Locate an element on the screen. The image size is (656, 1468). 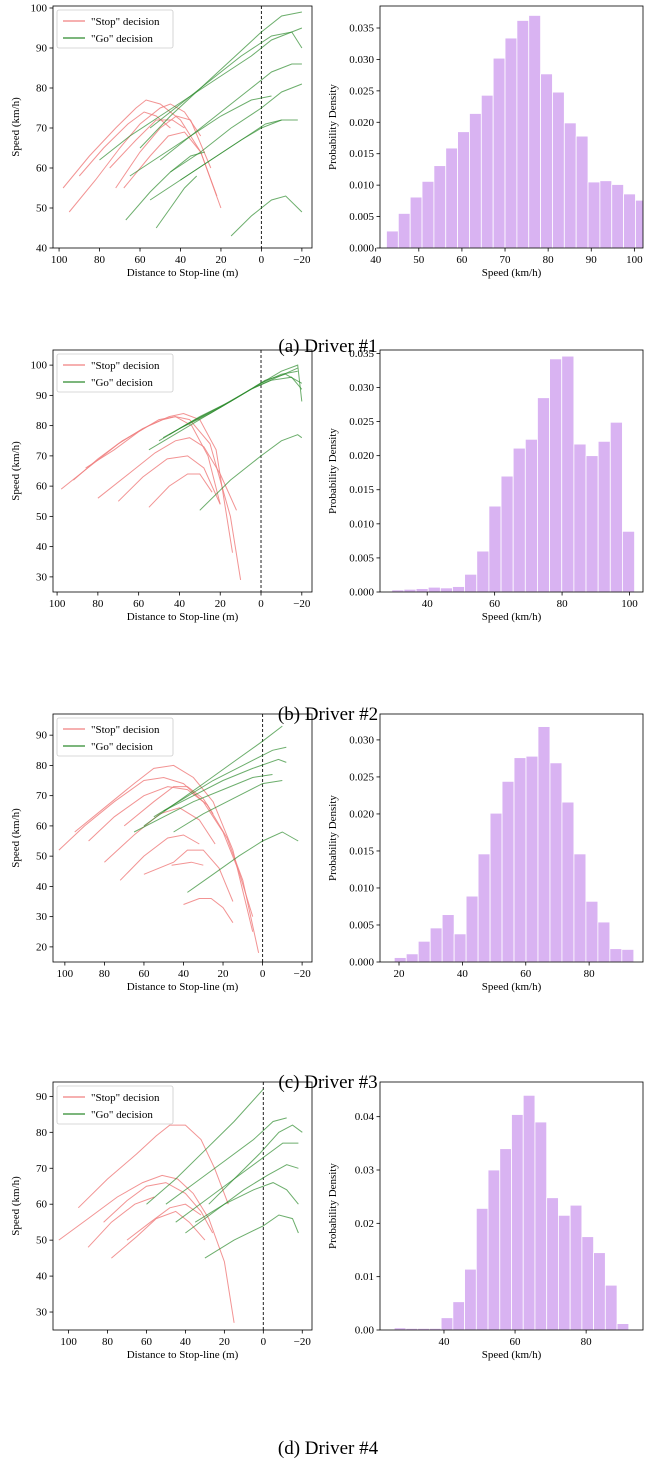
y-tick-label: 0.030 is located at coordinates (361, 60).